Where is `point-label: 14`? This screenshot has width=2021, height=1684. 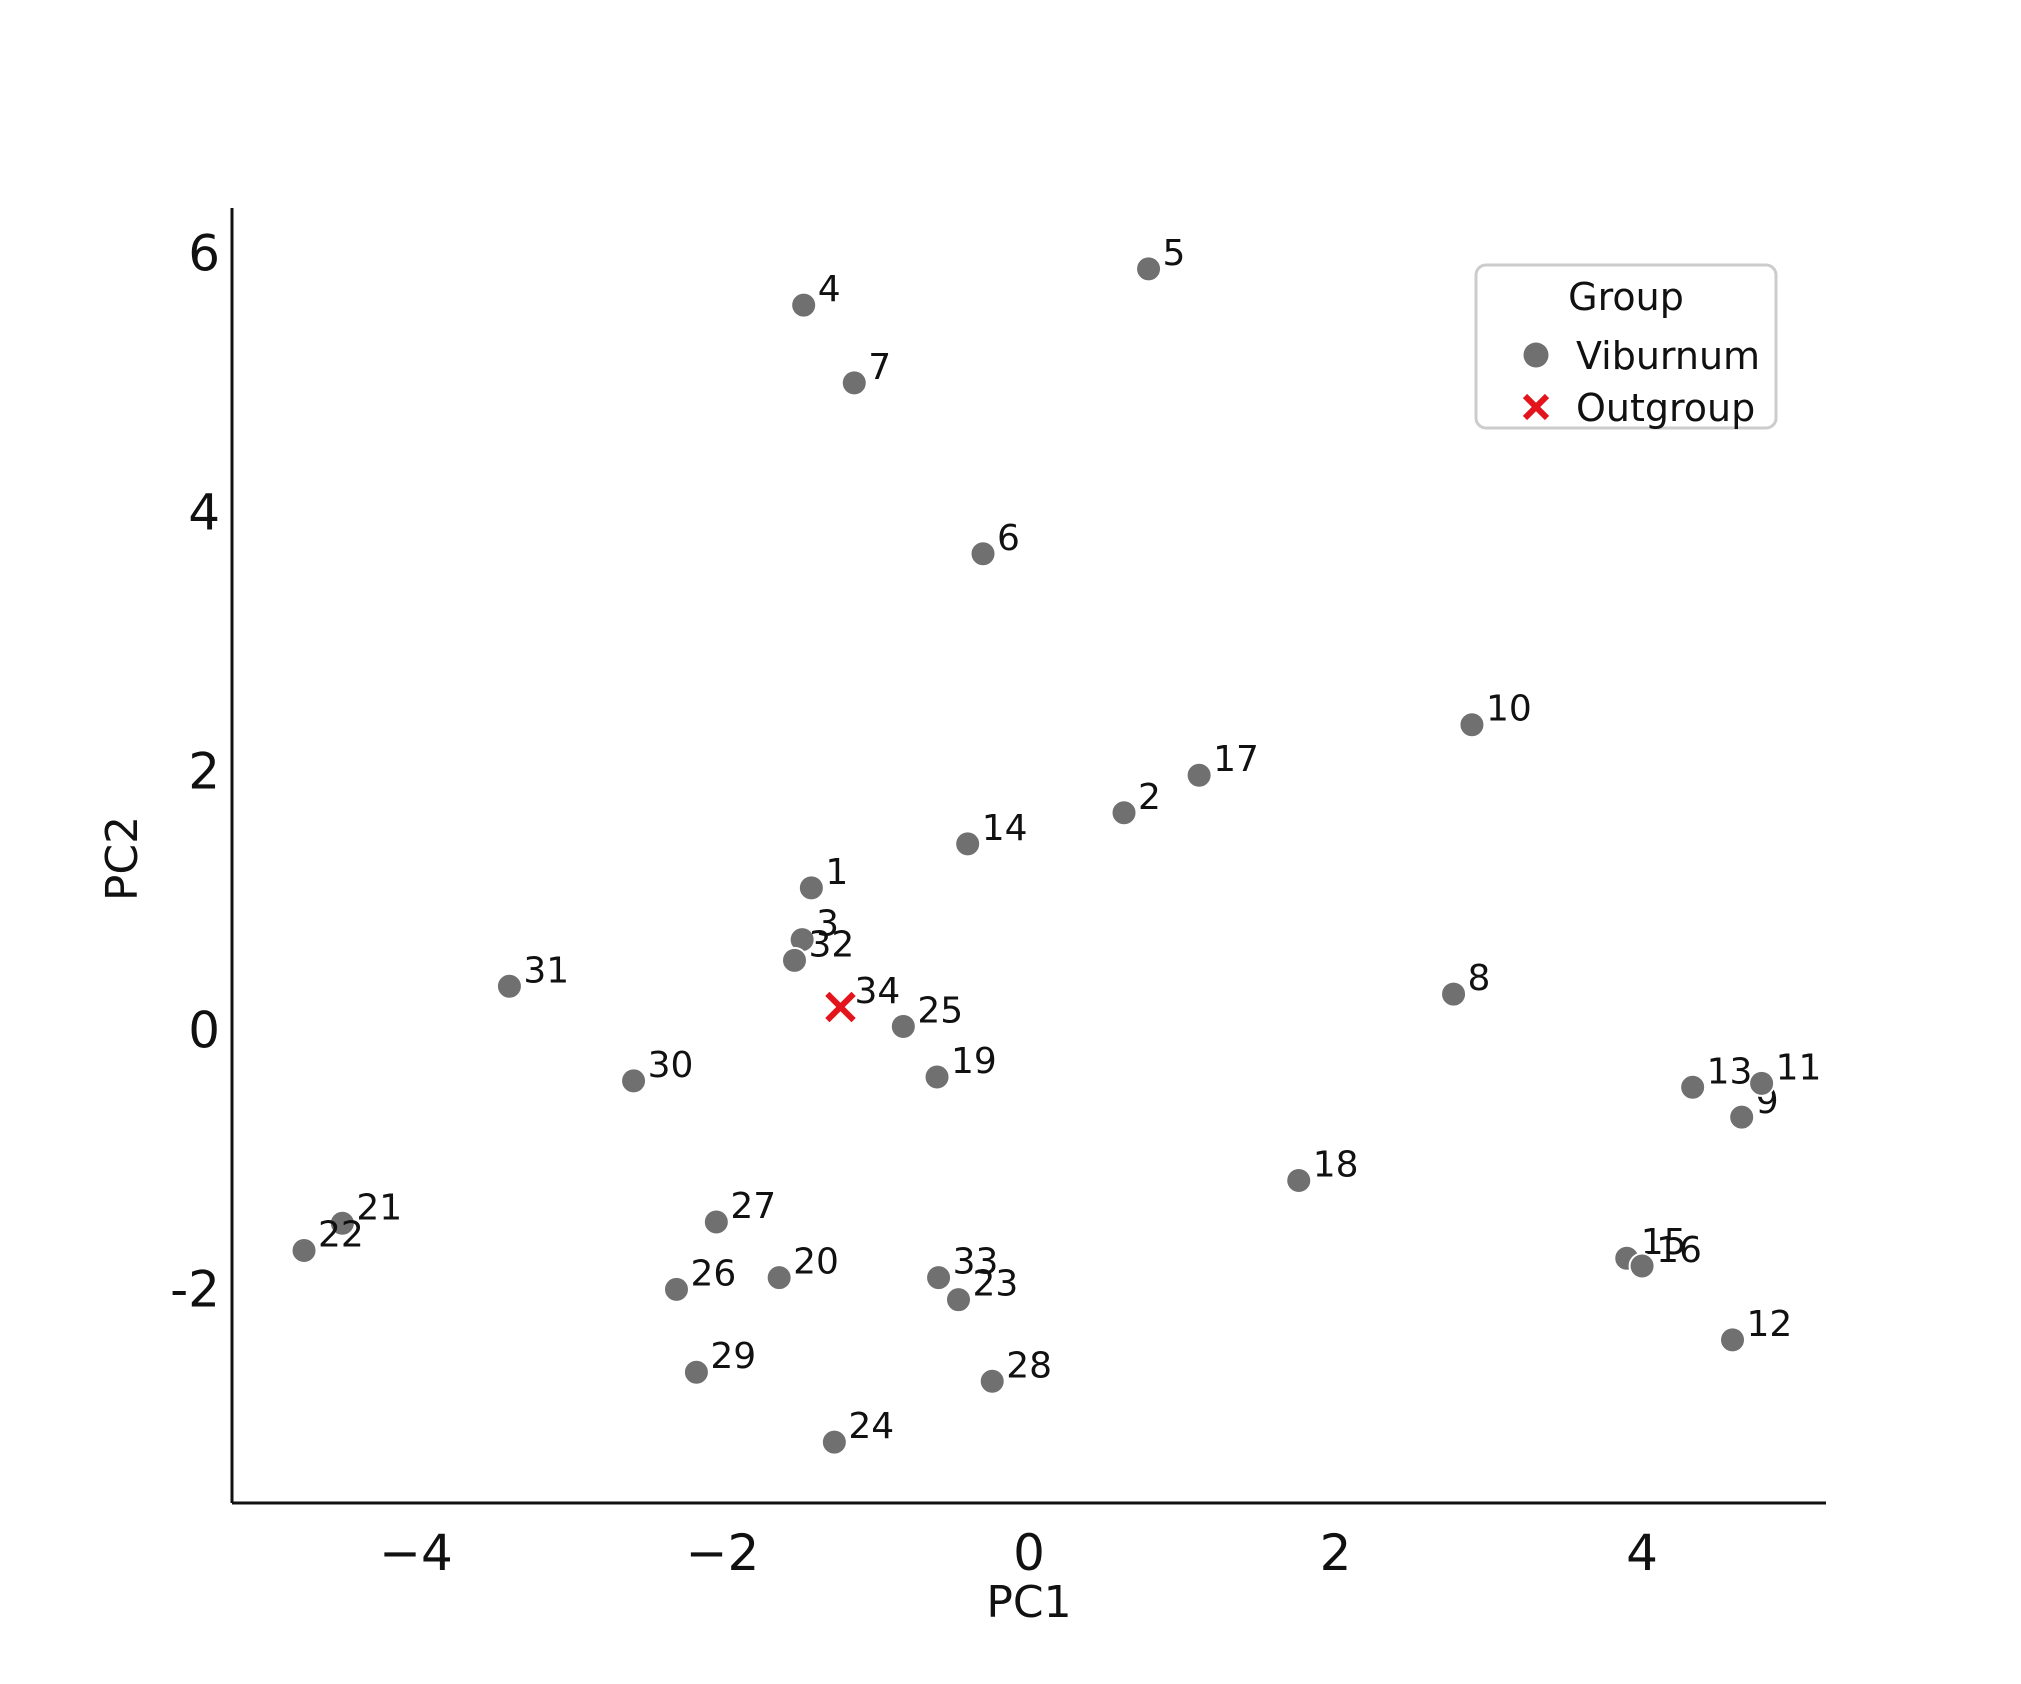 point-label: 14 is located at coordinates (1005, 828).